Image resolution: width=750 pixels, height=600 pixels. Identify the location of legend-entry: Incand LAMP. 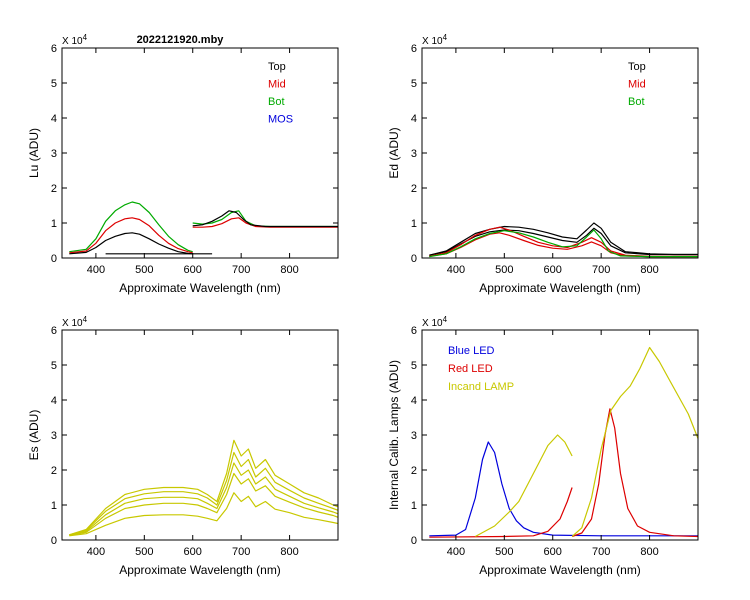
(481, 387).